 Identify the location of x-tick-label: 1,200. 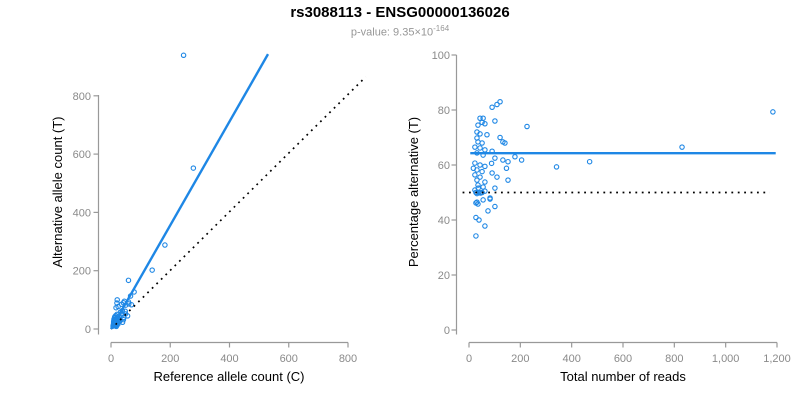
(777, 359).